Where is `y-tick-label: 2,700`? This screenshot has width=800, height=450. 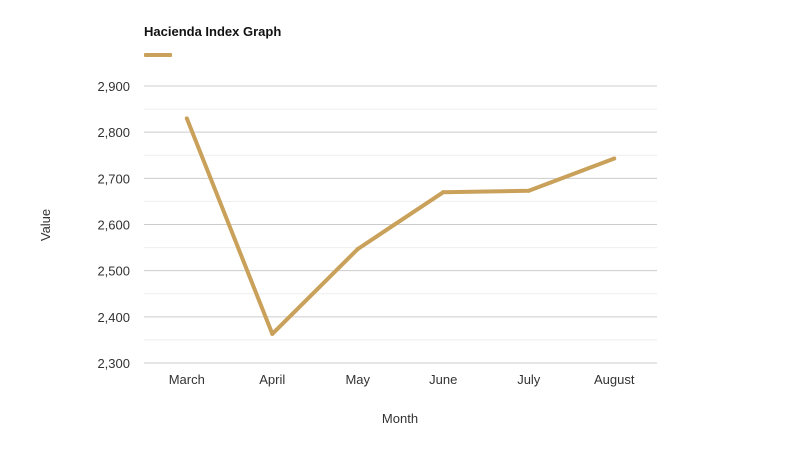
y-tick-label: 2,700 is located at coordinates (113, 178).